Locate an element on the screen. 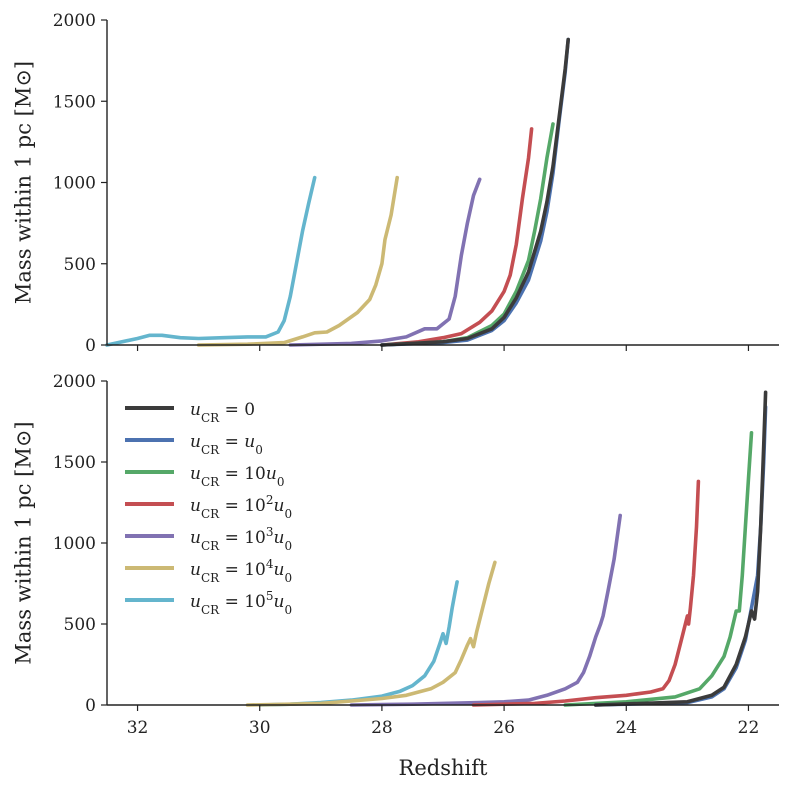  x-tick-label: 32 is located at coordinates (138, 728).